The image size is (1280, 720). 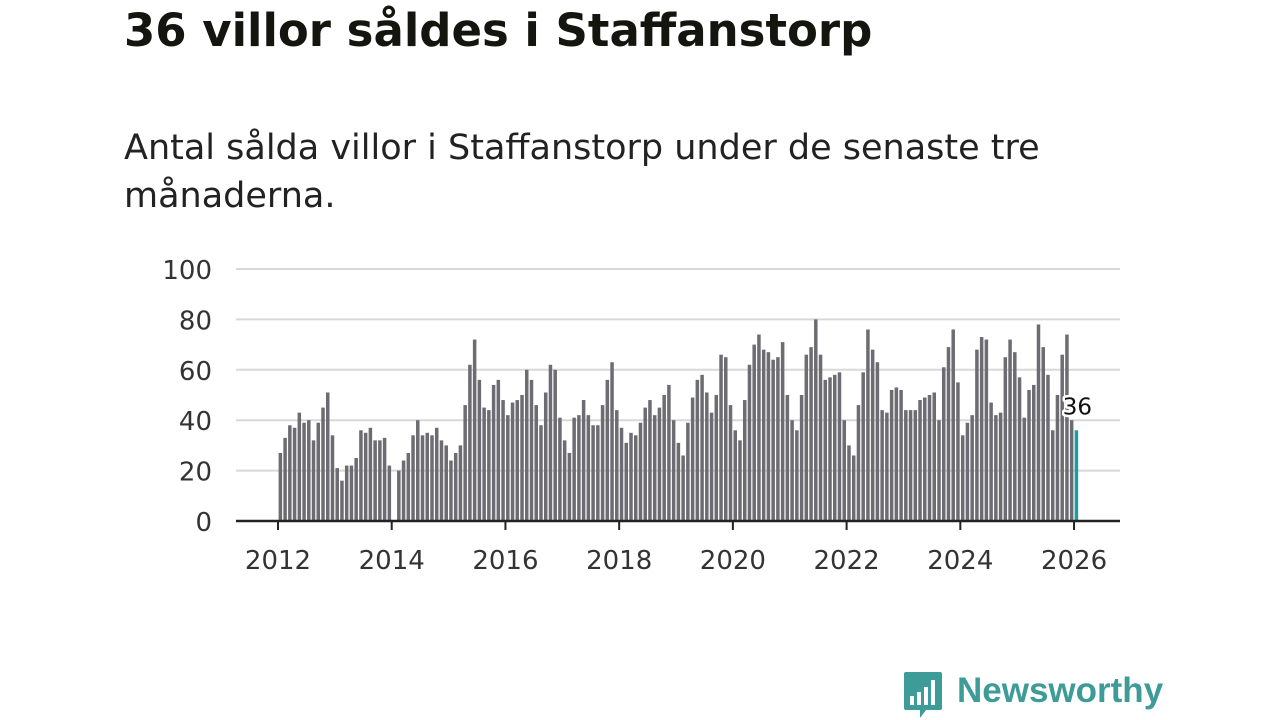 What do you see at coordinates (195, 372) in the screenshot?
I see `y-tick-label-60: 60` at bounding box center [195, 372].